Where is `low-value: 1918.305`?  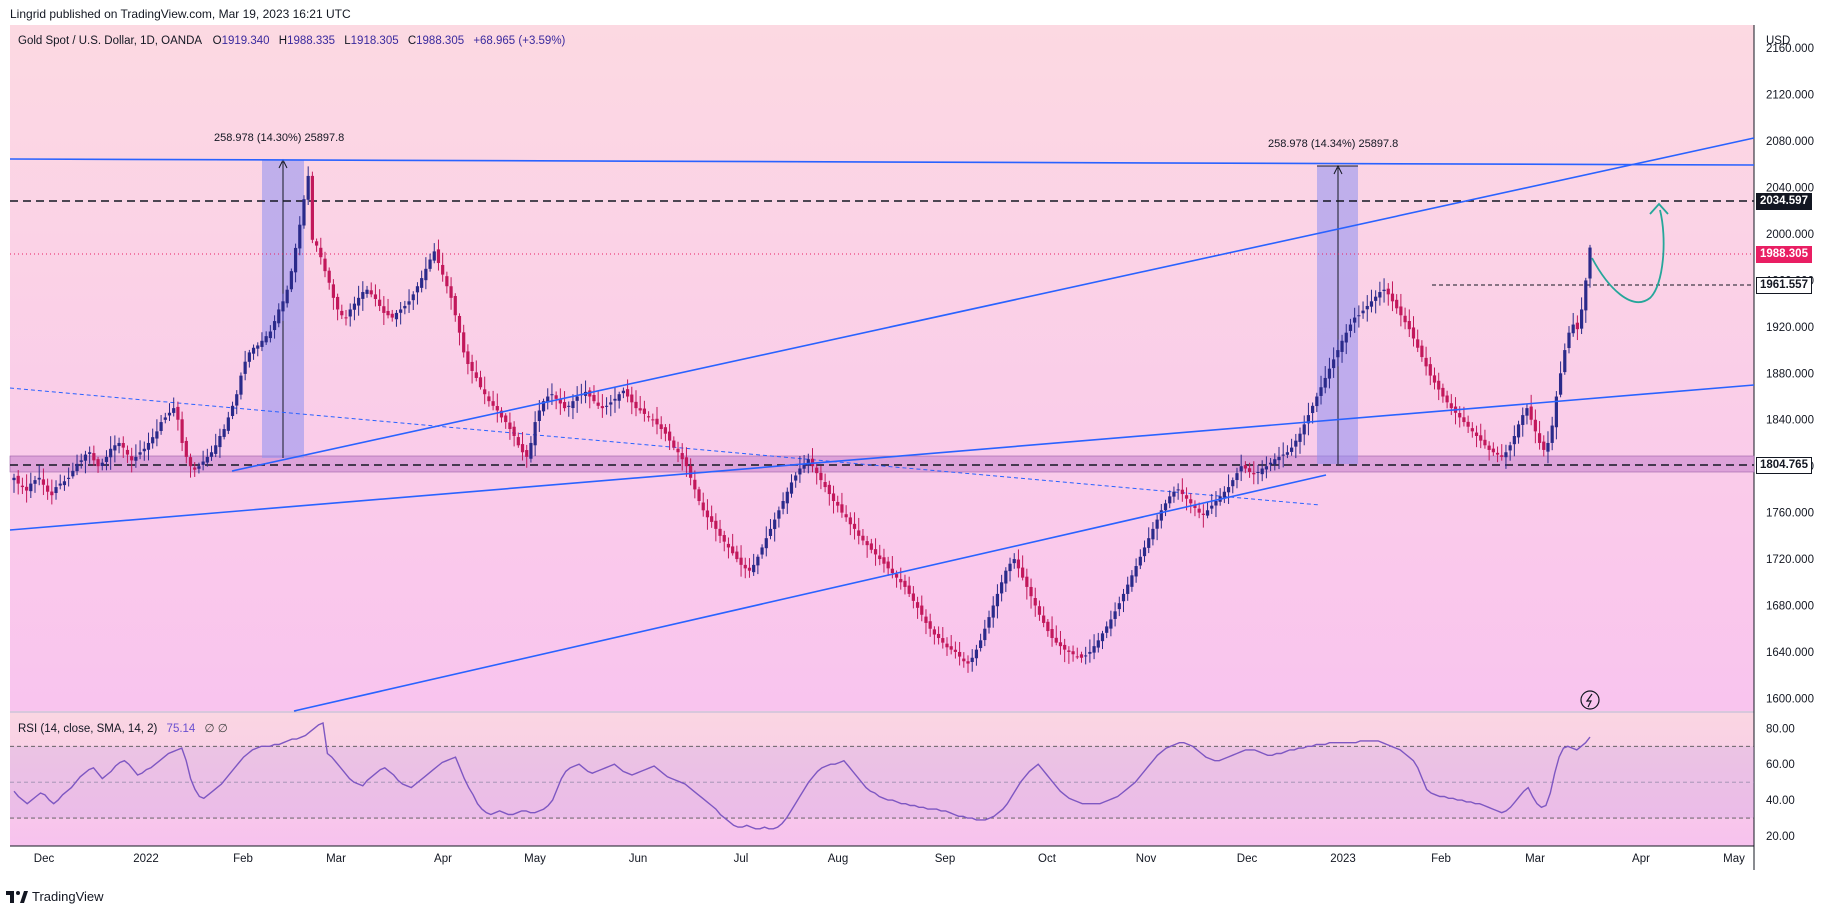
low-value: 1918.305 is located at coordinates (374, 41).